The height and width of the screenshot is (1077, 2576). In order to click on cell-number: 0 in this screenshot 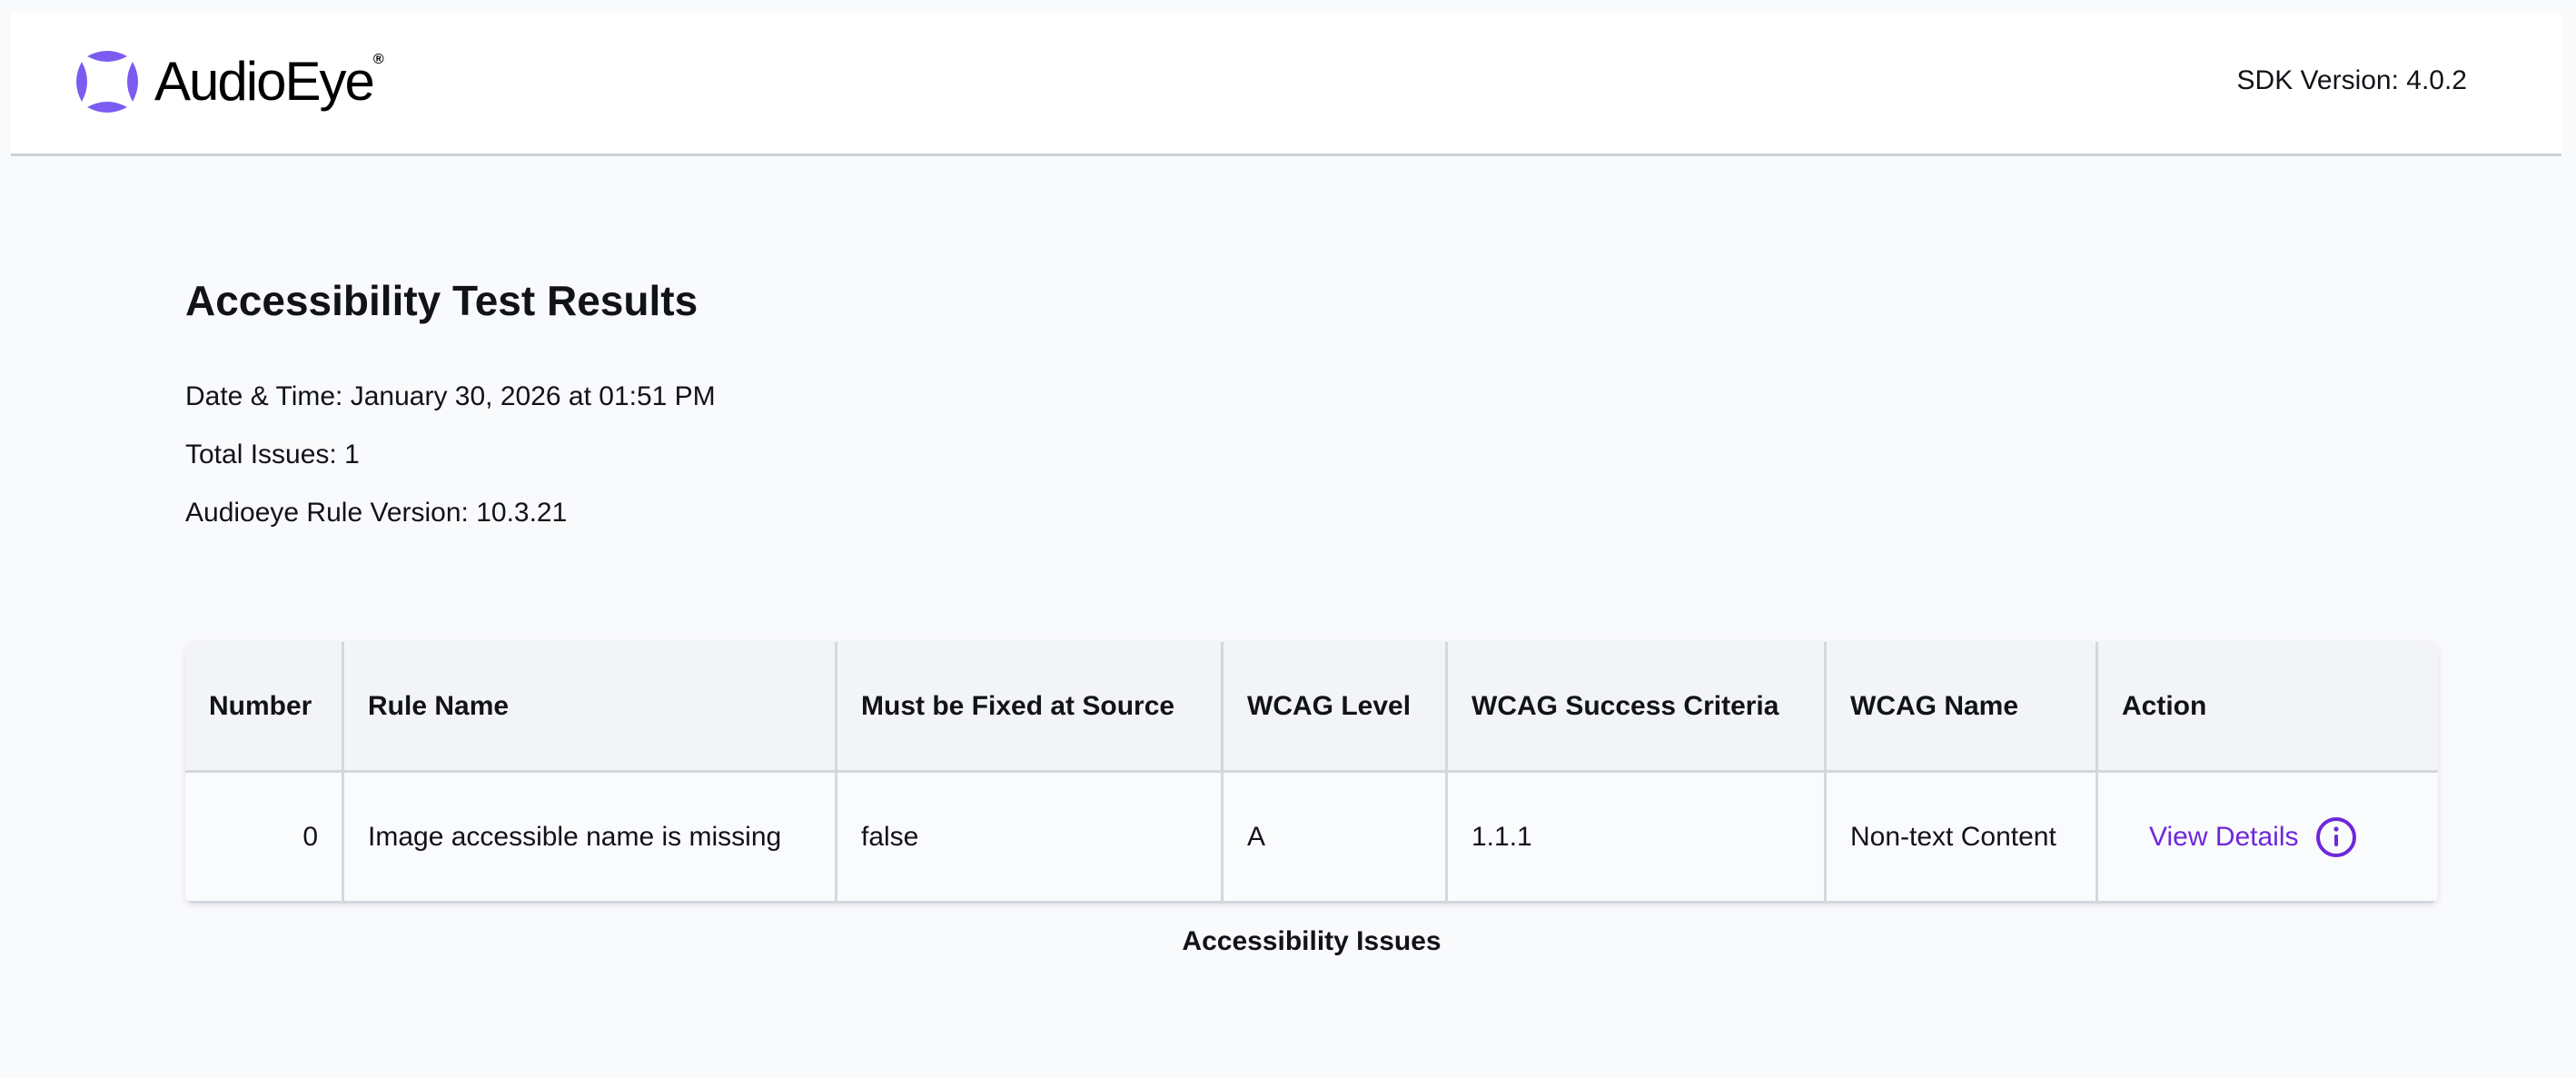, I will do `click(264, 837)`.